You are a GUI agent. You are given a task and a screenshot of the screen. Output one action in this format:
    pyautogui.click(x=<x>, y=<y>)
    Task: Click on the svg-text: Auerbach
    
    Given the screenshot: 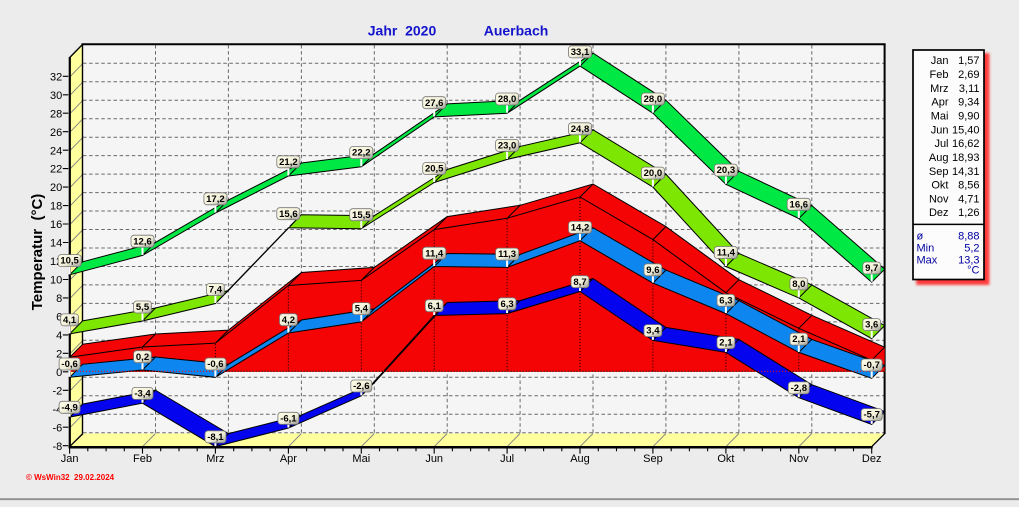 What is the action you would take?
    pyautogui.click(x=516, y=31)
    